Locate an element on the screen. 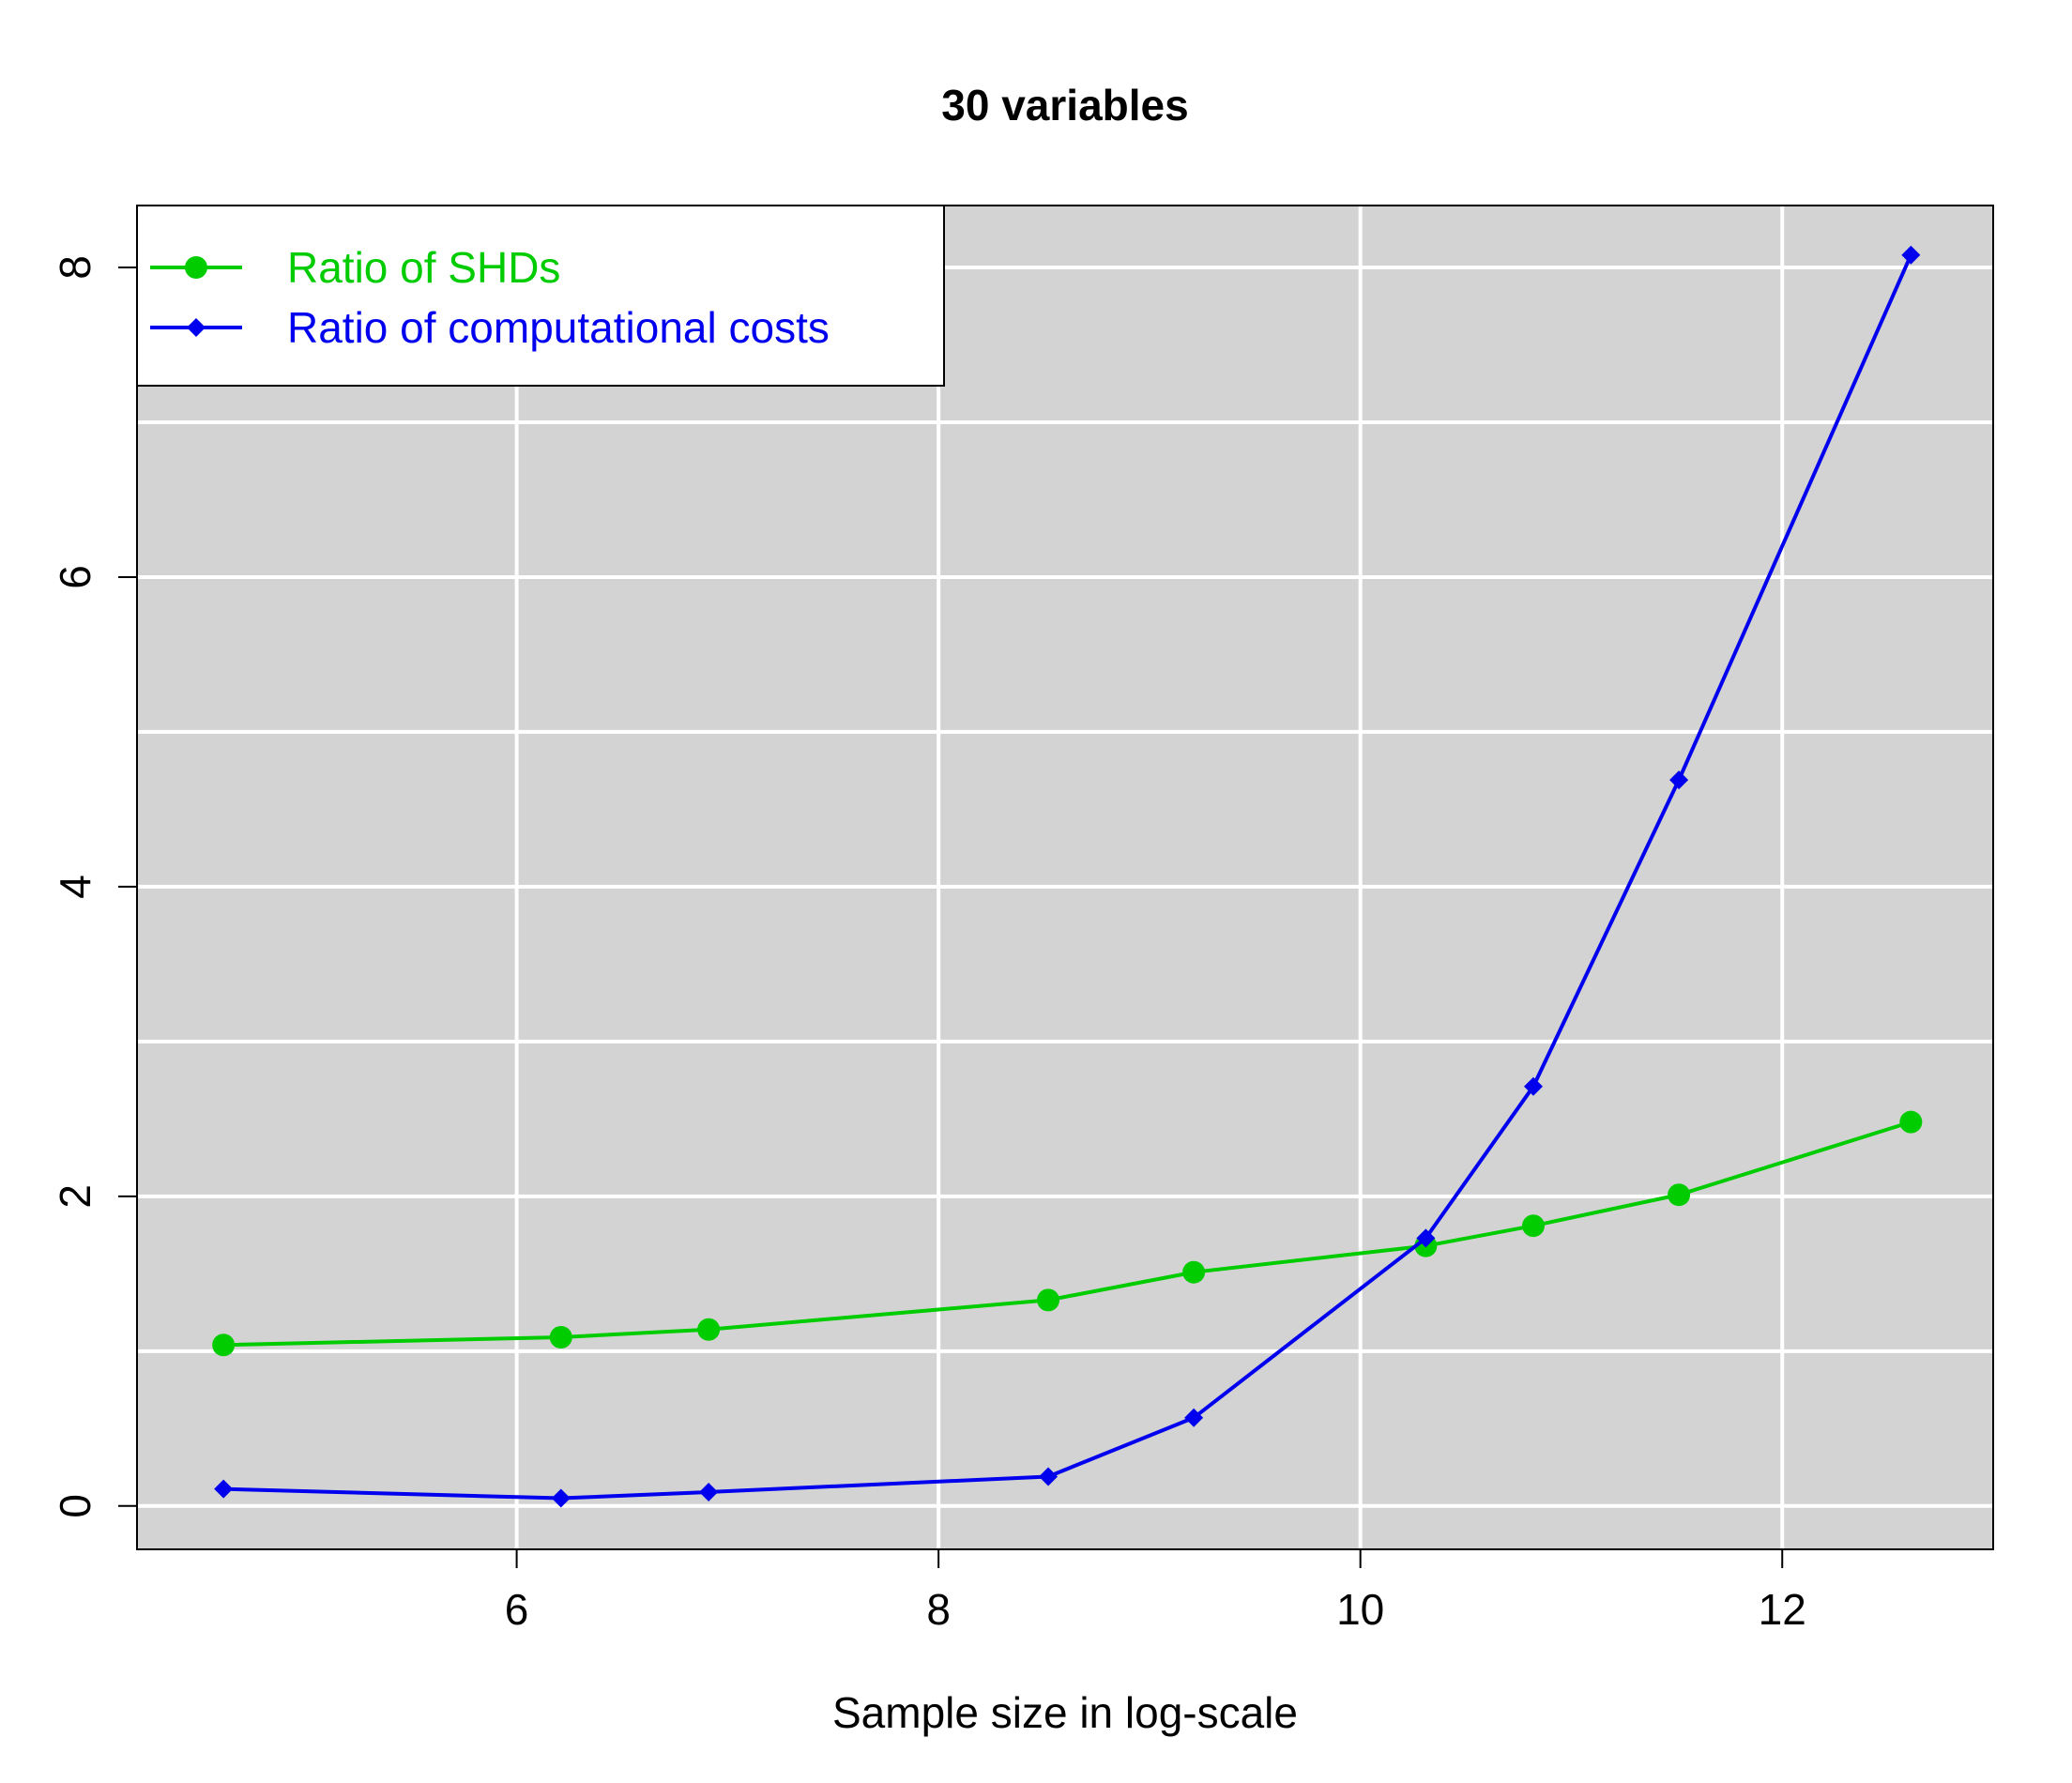 The image size is (2072, 1783). legend-item: Ratio of SHDs is located at coordinates (355, 267).